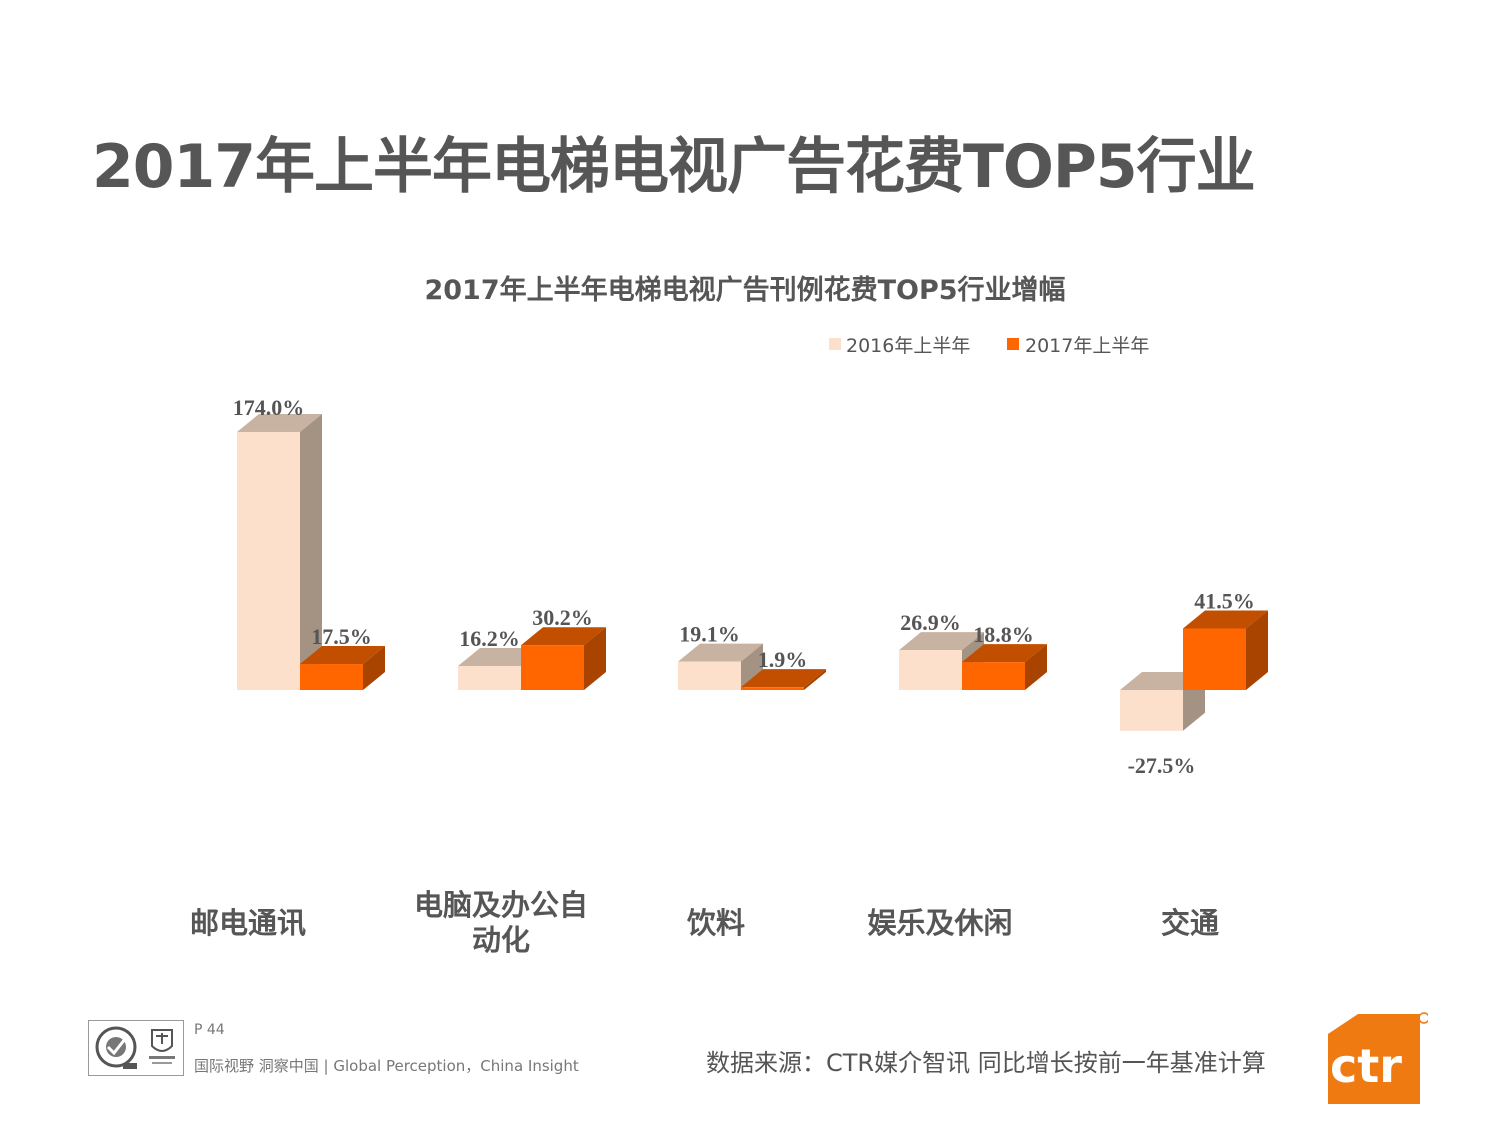 Image resolution: width=1500 pixels, height=1125 pixels. I want to click on value-label-0-3: 26.9%, so click(930, 622).